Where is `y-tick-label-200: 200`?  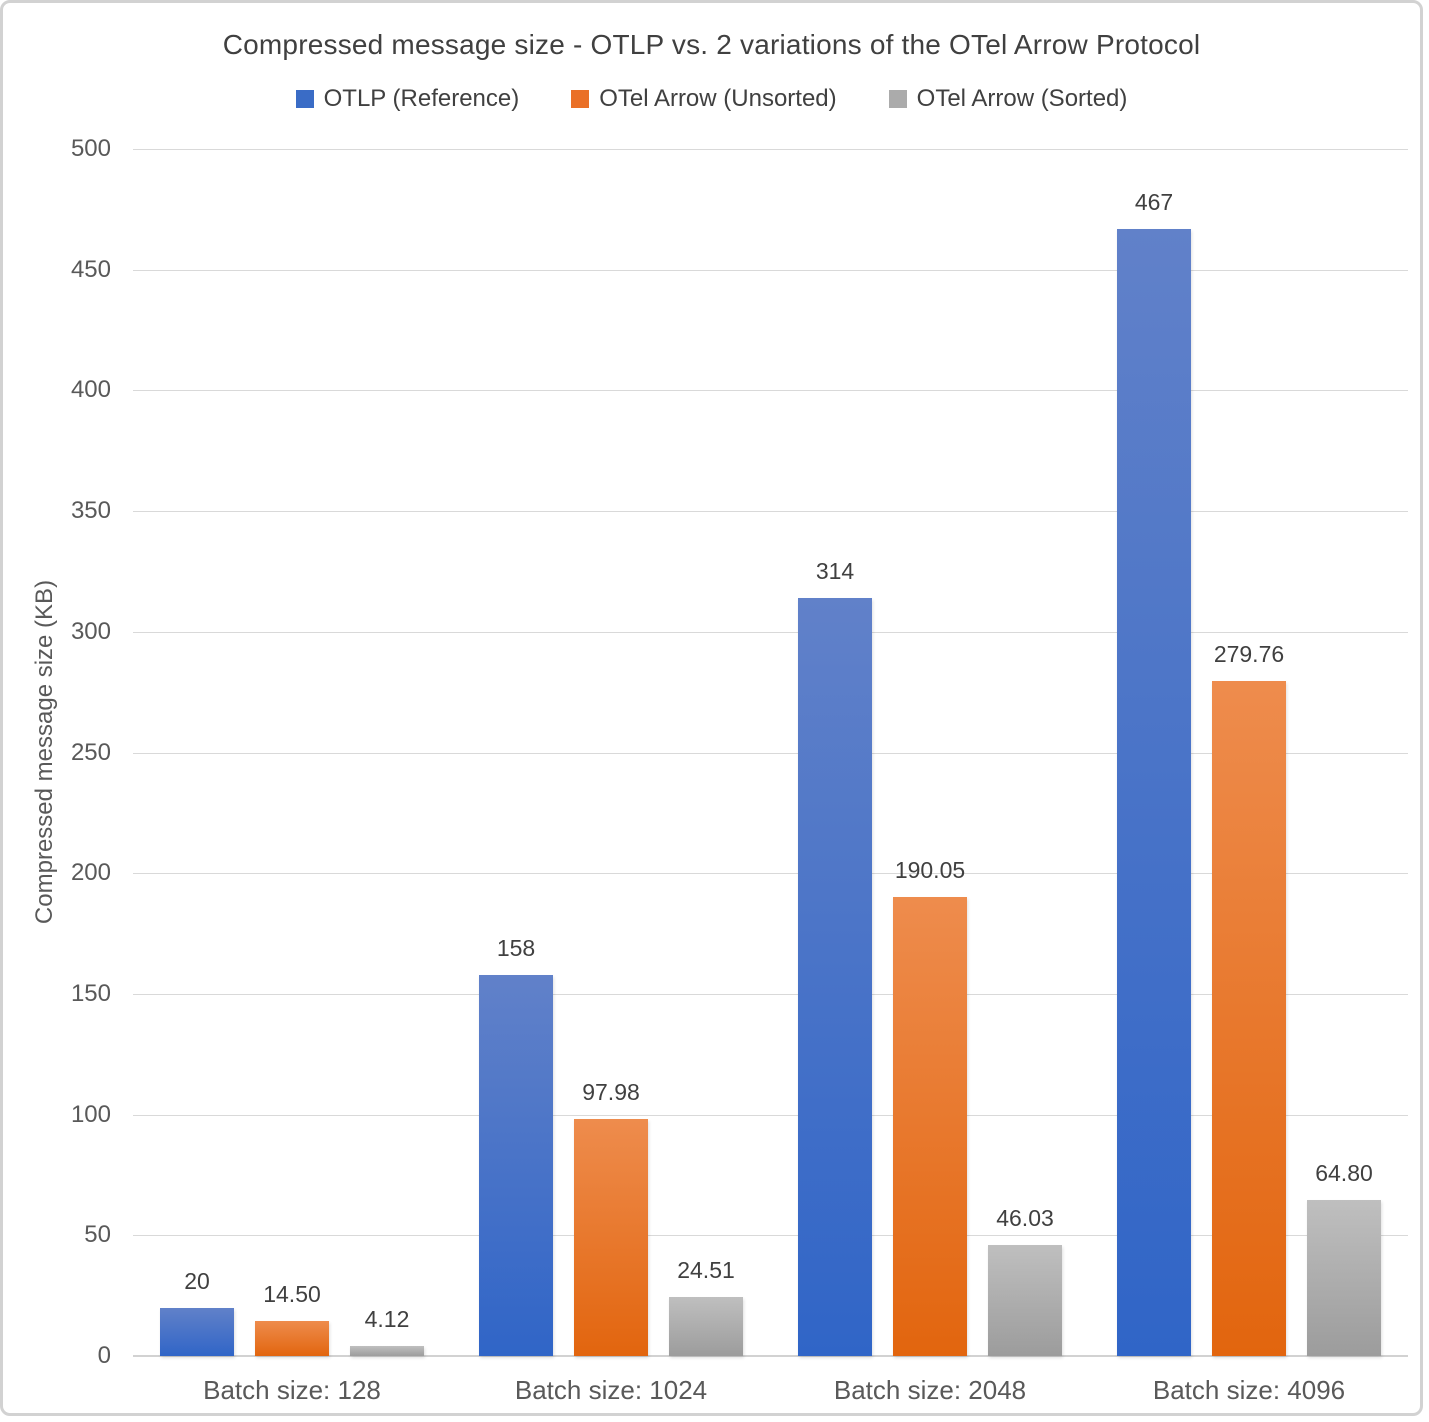 y-tick-label-200: 200 is located at coordinates (90, 872).